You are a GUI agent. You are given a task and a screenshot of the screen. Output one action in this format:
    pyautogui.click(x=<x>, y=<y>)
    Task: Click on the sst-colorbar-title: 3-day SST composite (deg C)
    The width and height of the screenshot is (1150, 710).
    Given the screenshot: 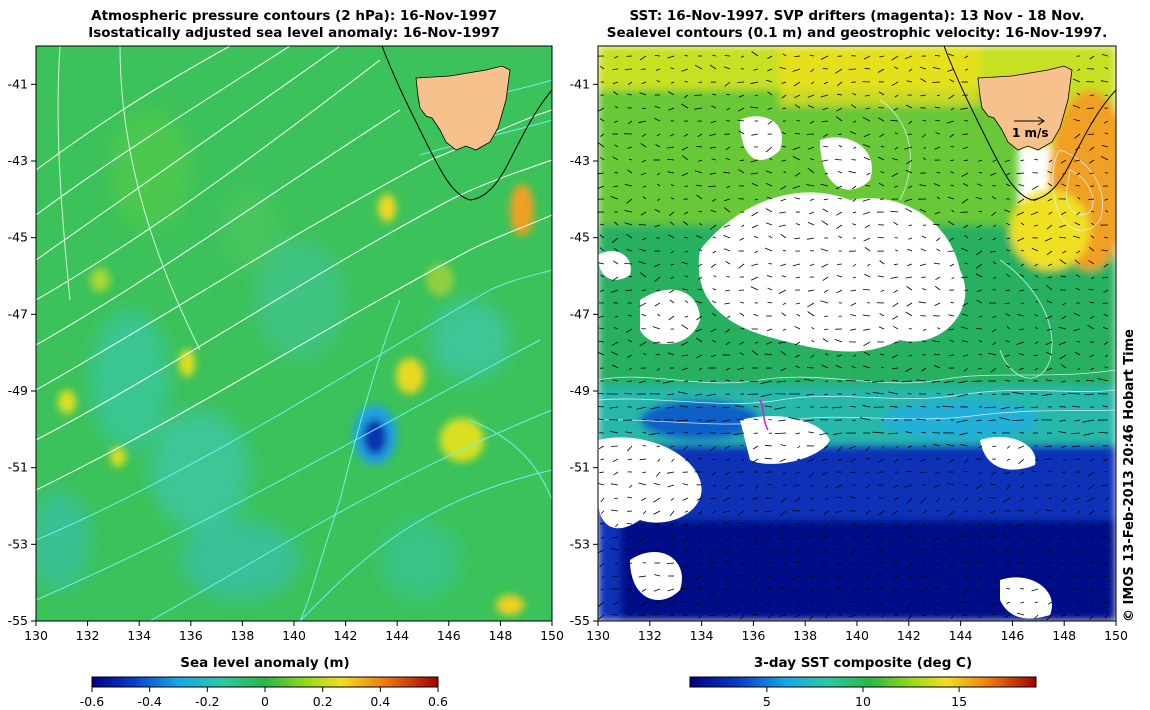 What is the action you would take?
    pyautogui.click(x=863, y=663)
    